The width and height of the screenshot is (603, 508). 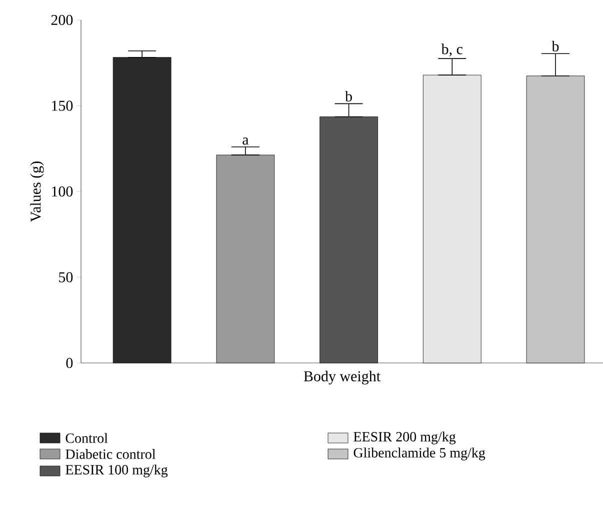 What do you see at coordinates (69, 363) in the screenshot?
I see `y-tick-label: 0` at bounding box center [69, 363].